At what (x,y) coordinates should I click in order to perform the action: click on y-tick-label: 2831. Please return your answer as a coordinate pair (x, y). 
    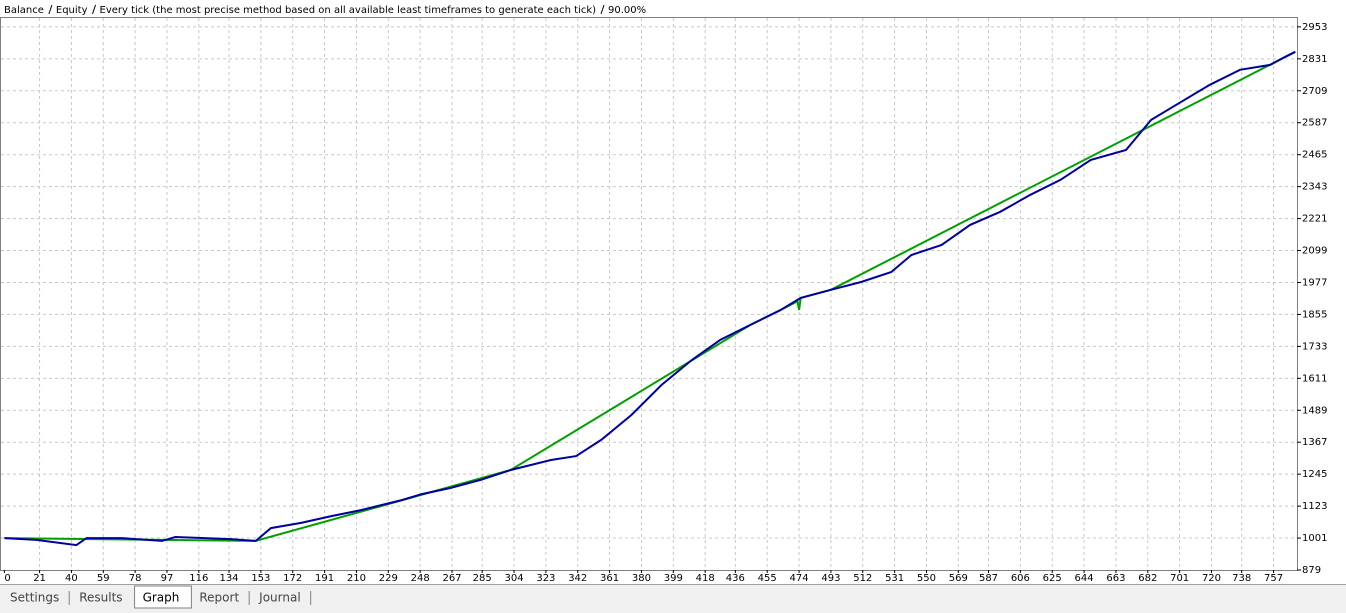
    Looking at the image, I should click on (1314, 59).